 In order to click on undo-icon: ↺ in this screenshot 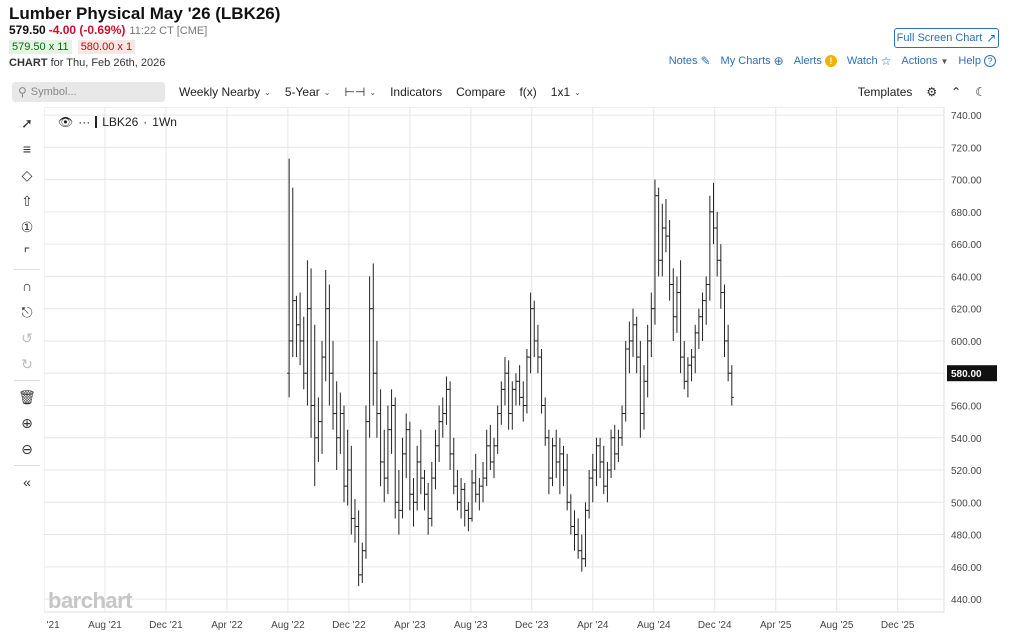, I will do `click(27, 337)`.